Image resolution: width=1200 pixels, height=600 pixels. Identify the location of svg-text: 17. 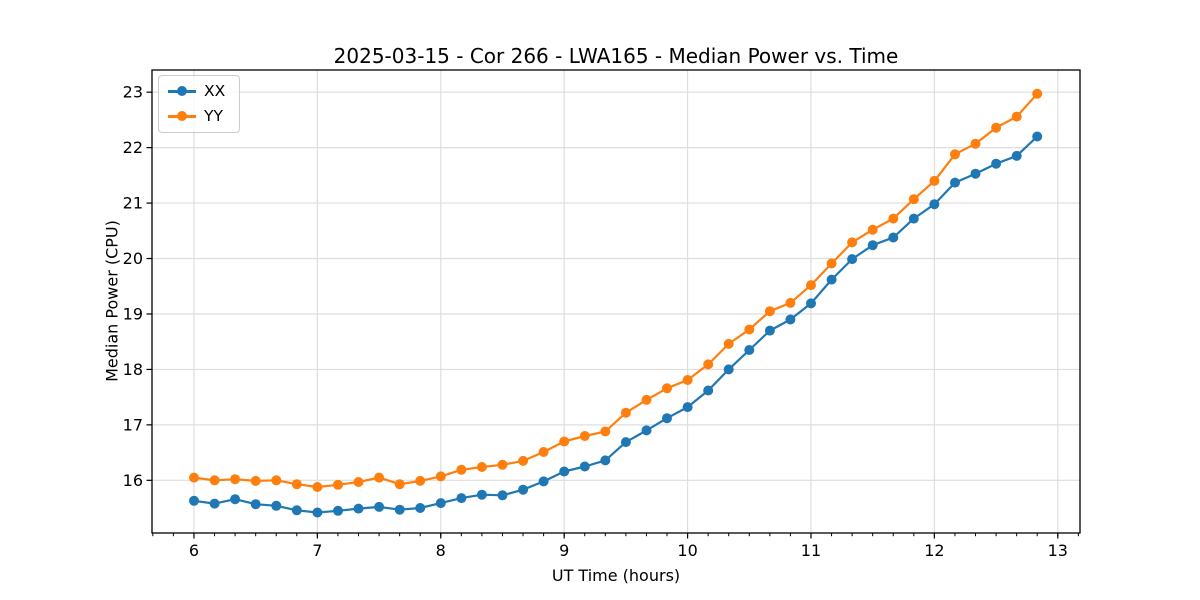
(133, 424).